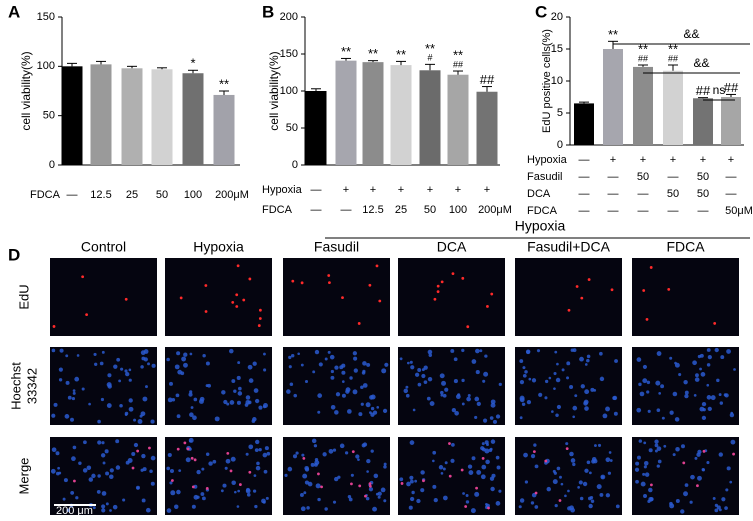 This screenshot has height=521, width=753. What do you see at coordinates (282, 190) in the screenshot?
I see `row-label: Hypoxia` at bounding box center [282, 190].